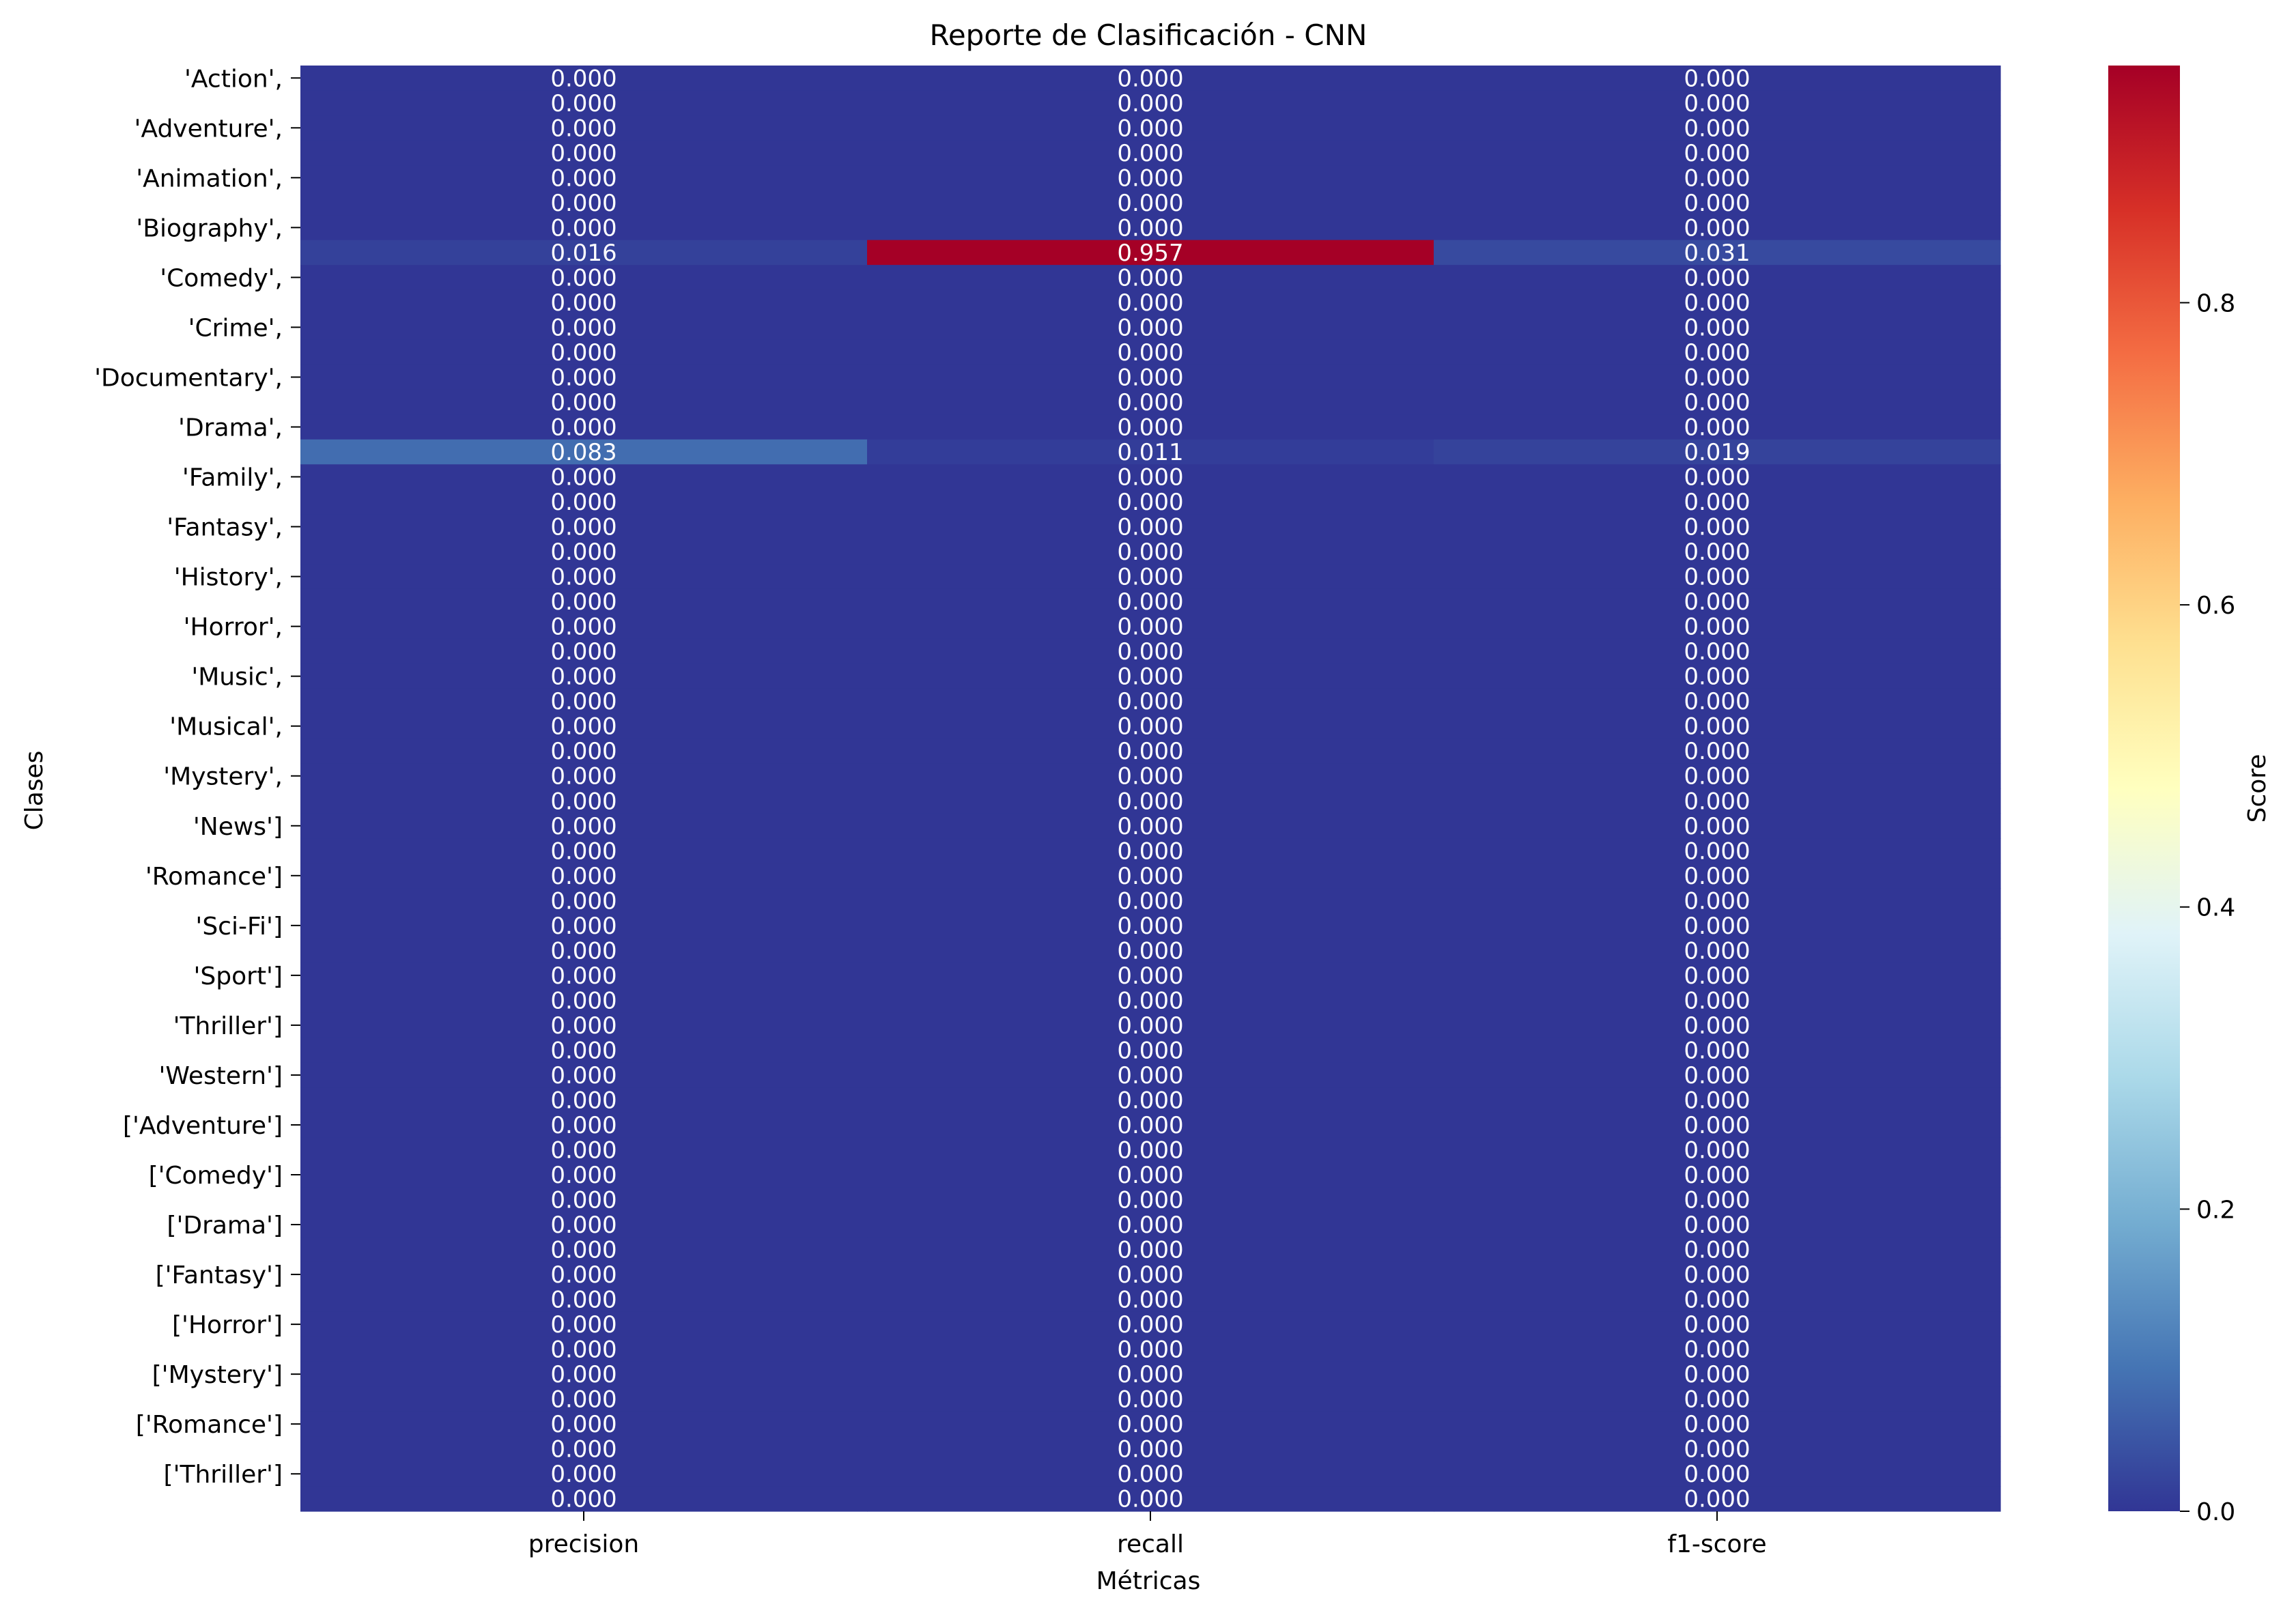  What do you see at coordinates (2215, 908) in the screenshot?
I see `colorbar-tick-label: 0.4` at bounding box center [2215, 908].